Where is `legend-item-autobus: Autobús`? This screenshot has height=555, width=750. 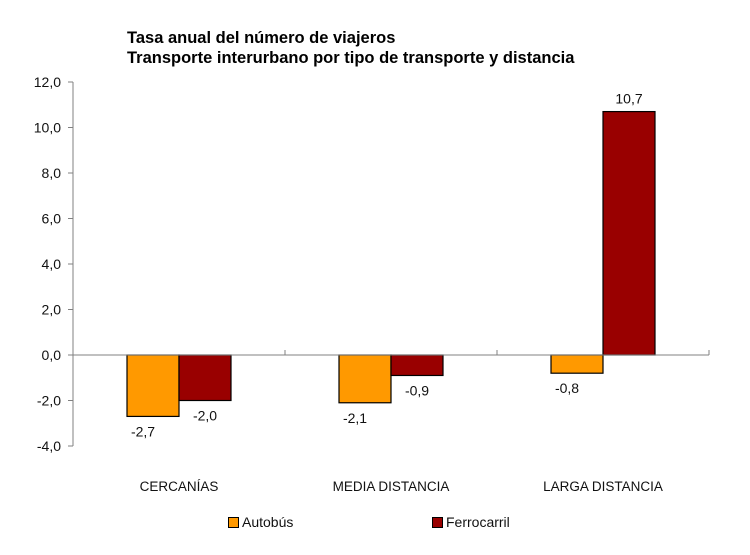
legend-item-autobus: Autobús is located at coordinates (260, 522).